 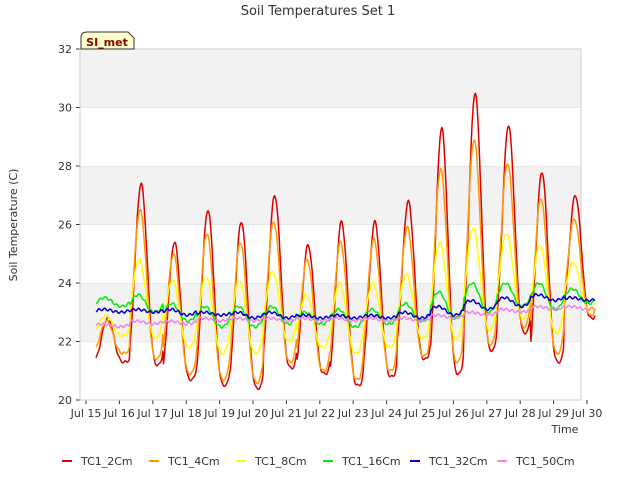 I want to click on x-tick-label: Jul 28, so click(x=520, y=413).